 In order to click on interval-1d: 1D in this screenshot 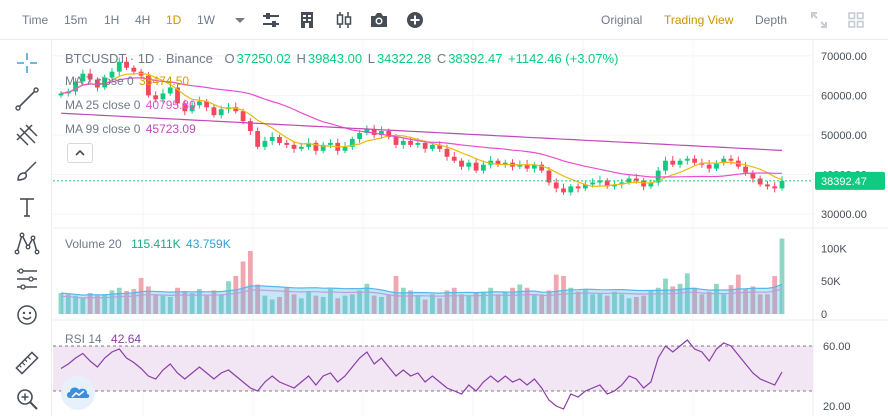, I will do `click(174, 20)`.